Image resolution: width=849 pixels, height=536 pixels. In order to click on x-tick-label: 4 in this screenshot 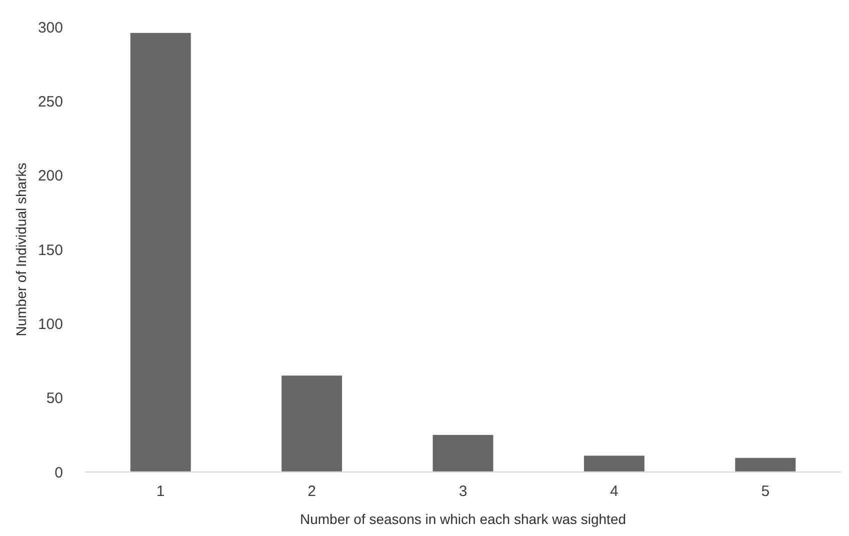, I will do `click(614, 491)`.